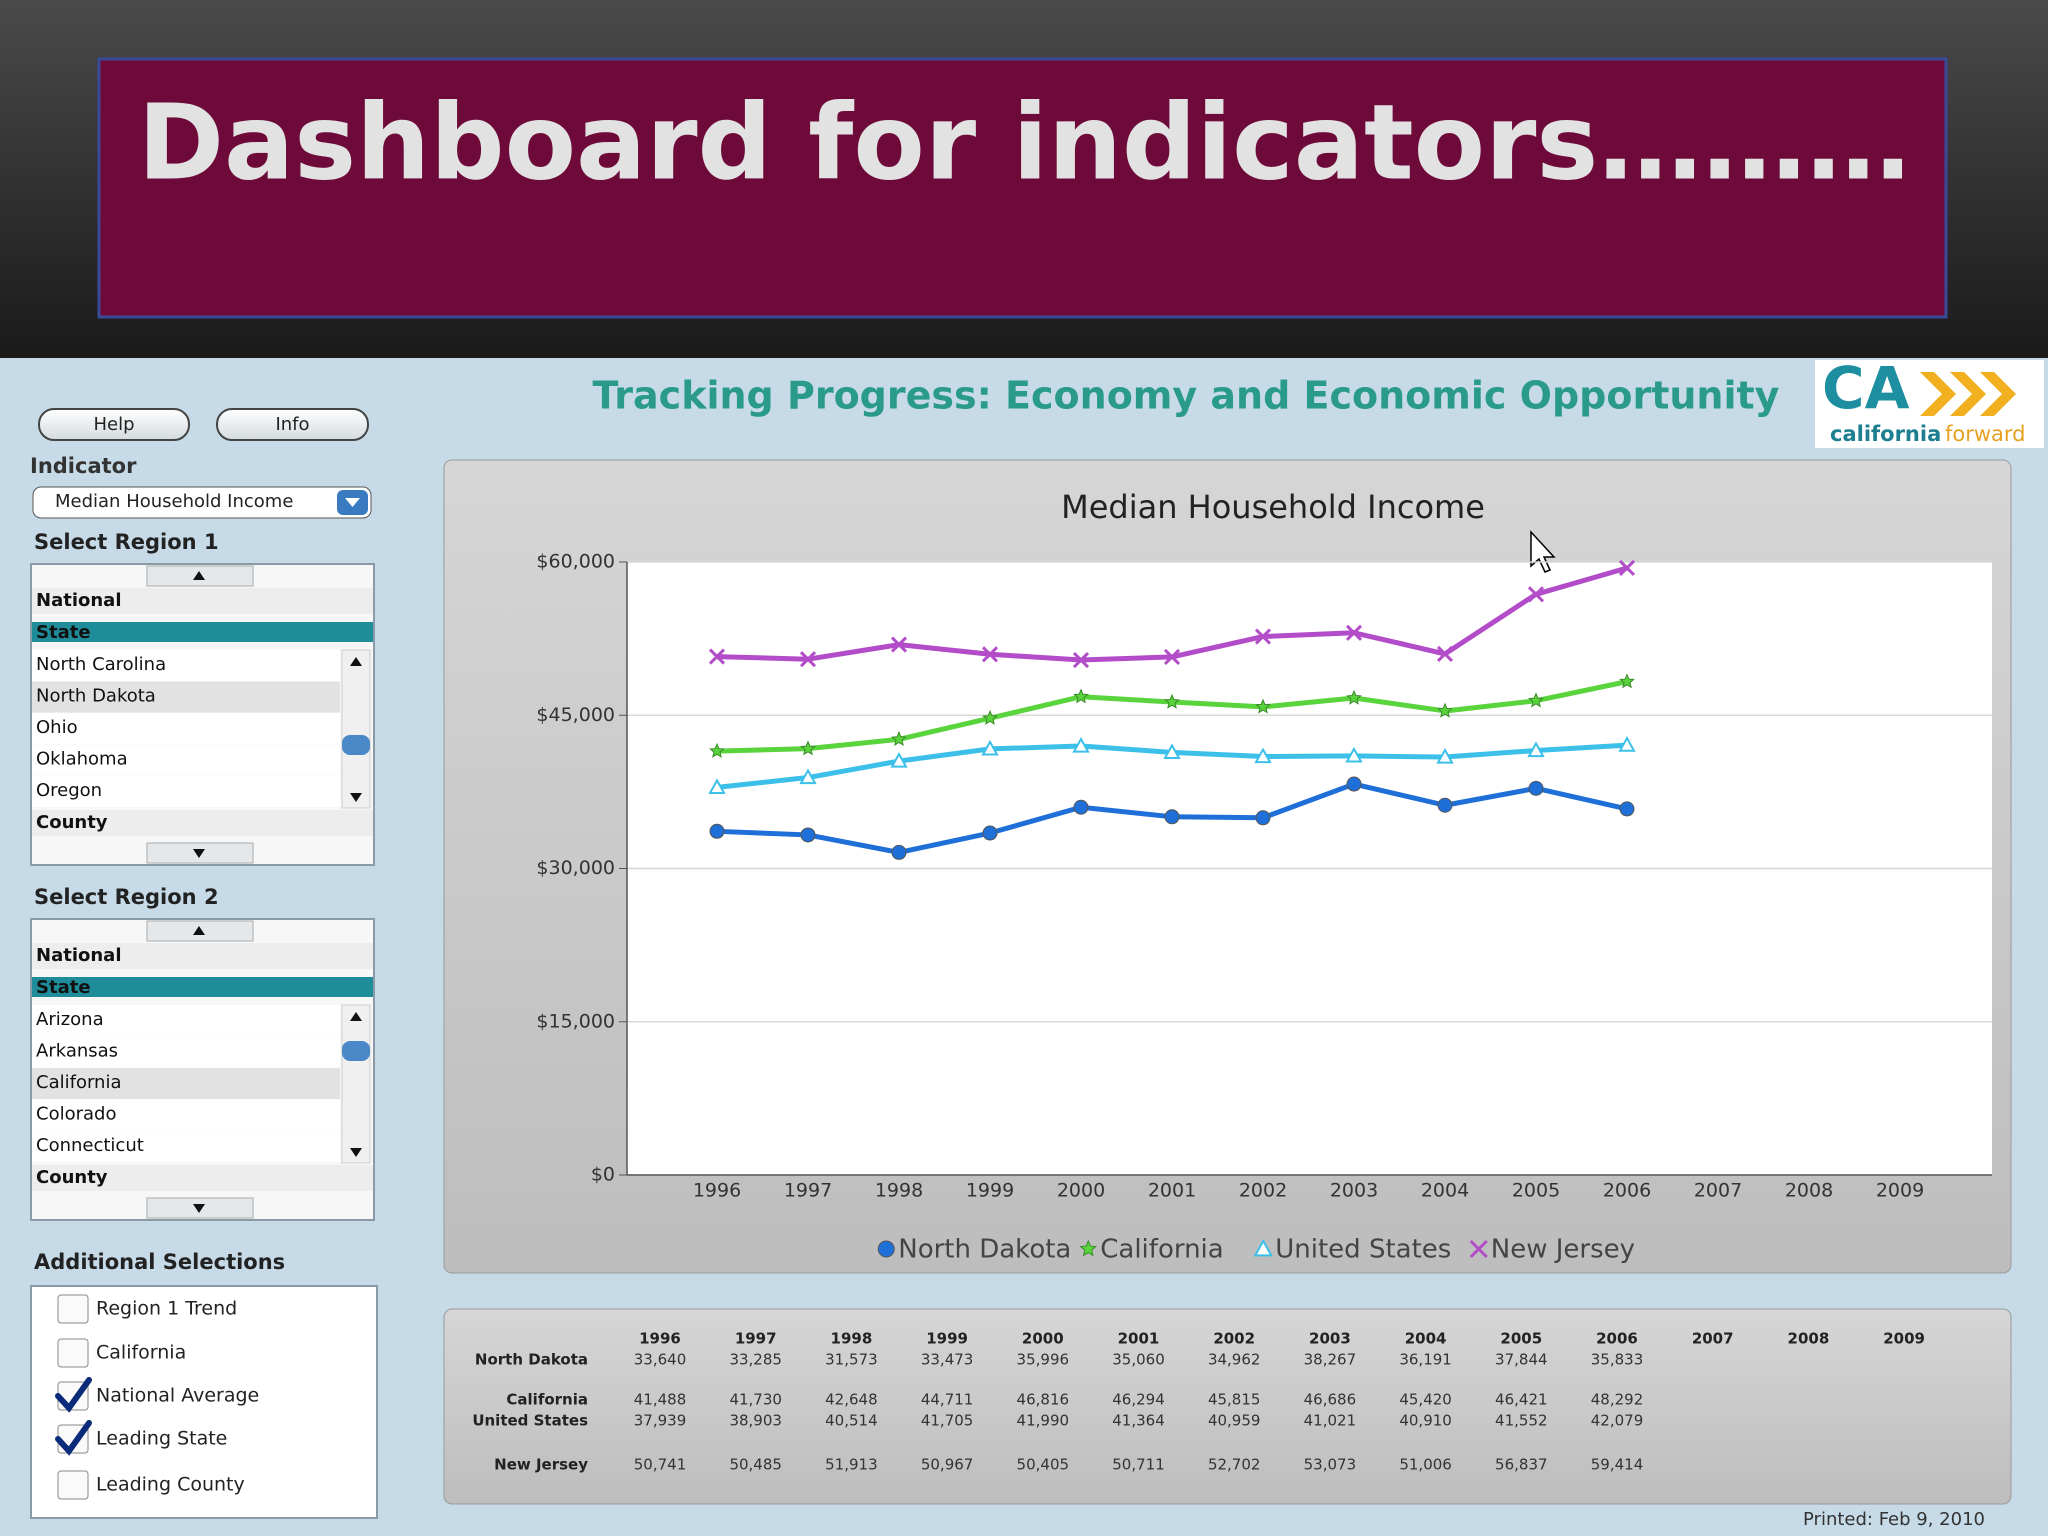  Describe the element at coordinates (1043, 1400) in the screenshot. I see `table-cell: 46,816` at that location.